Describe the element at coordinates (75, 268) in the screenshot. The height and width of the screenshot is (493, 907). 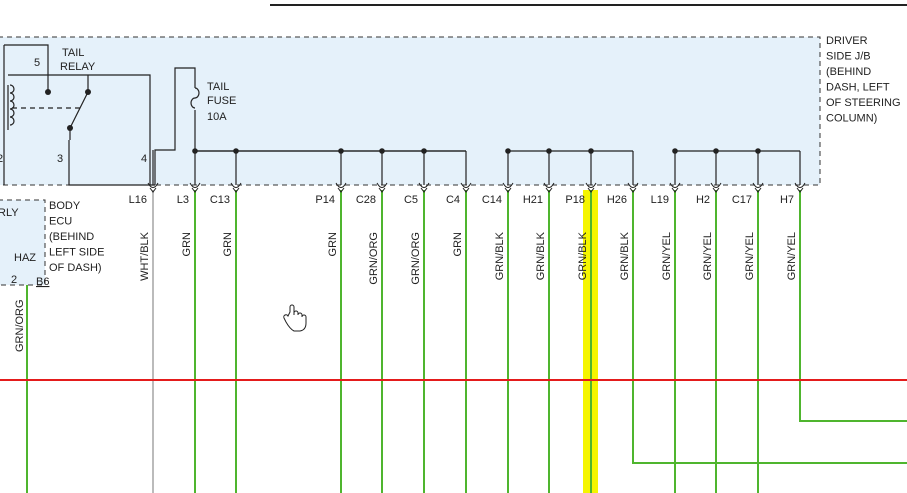
I see `ecu-label-line: OF DASH)` at that location.